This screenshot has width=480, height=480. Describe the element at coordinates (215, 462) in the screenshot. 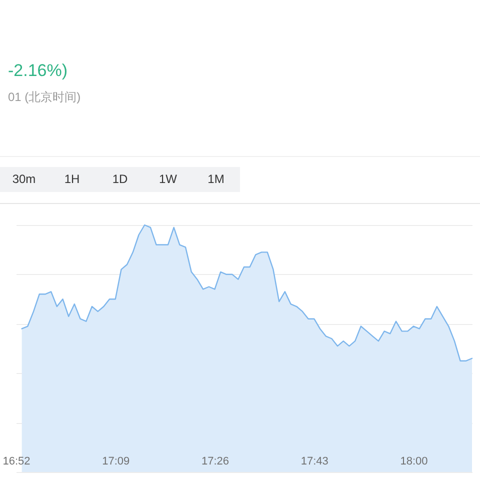

I see `x-tick-label: 17:26` at that location.